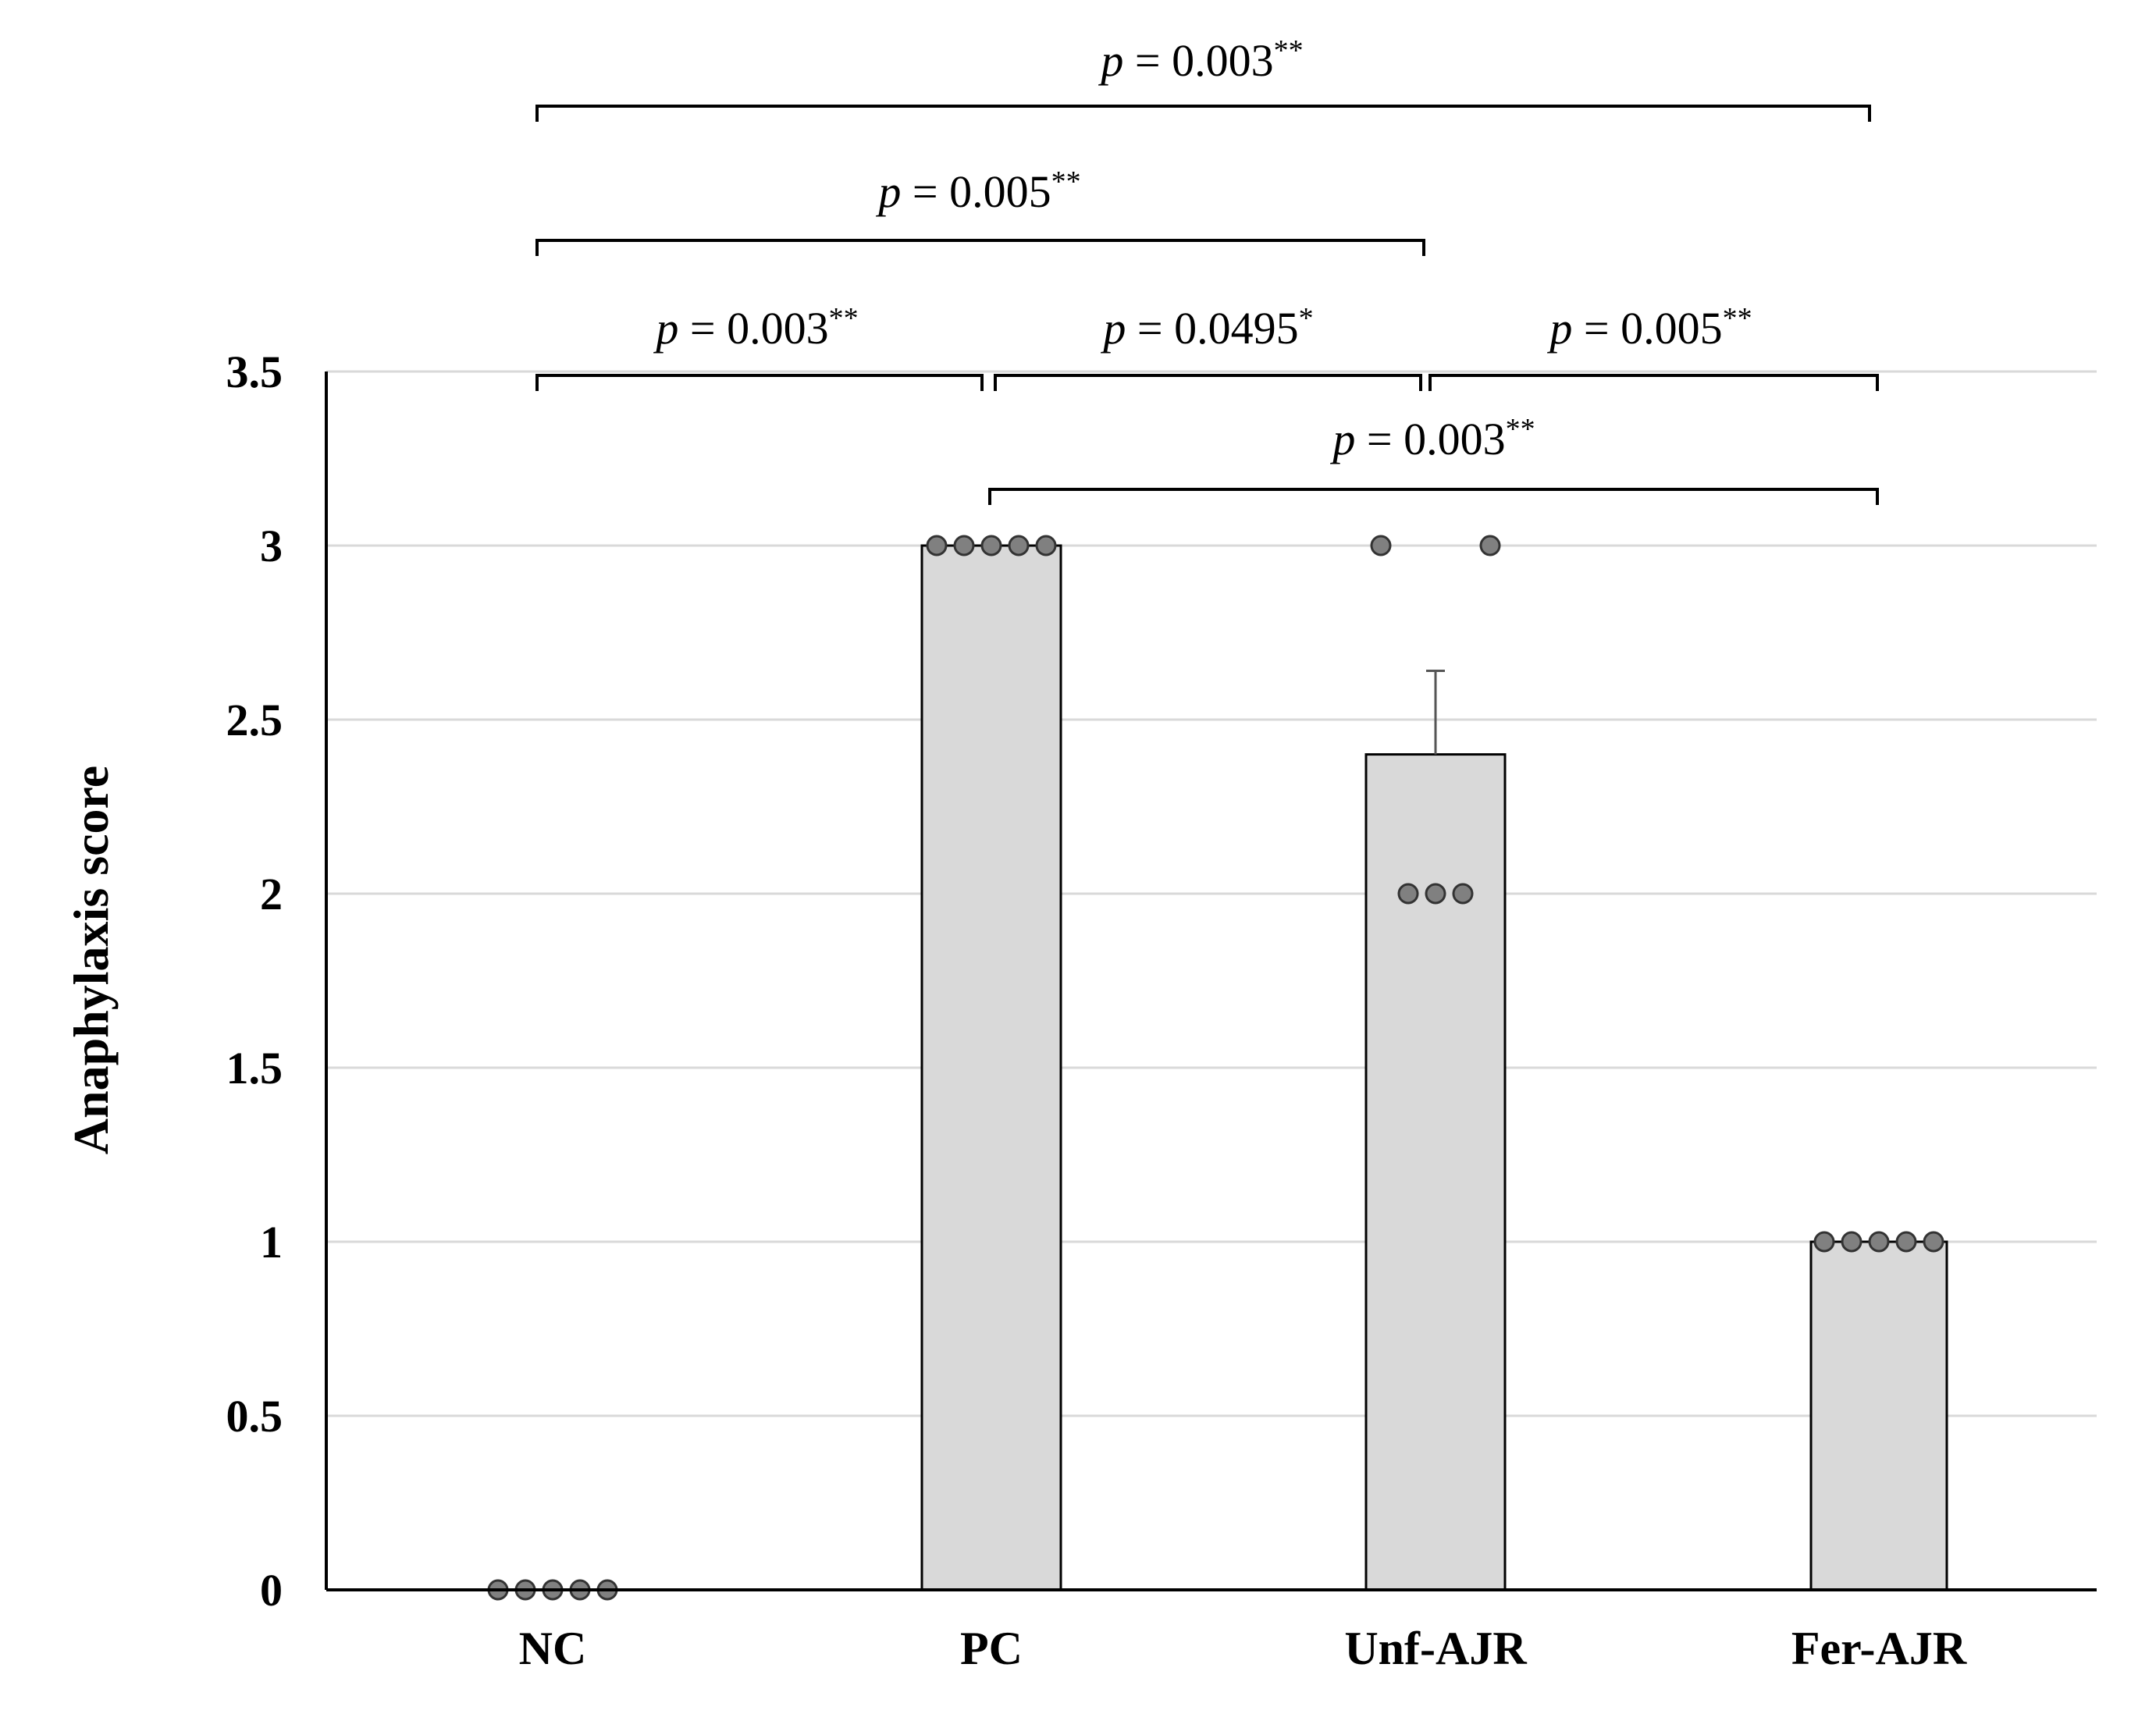 This screenshot has height=1728, width=2156. What do you see at coordinates (271, 546) in the screenshot?
I see `y-tick-label: 3` at bounding box center [271, 546].